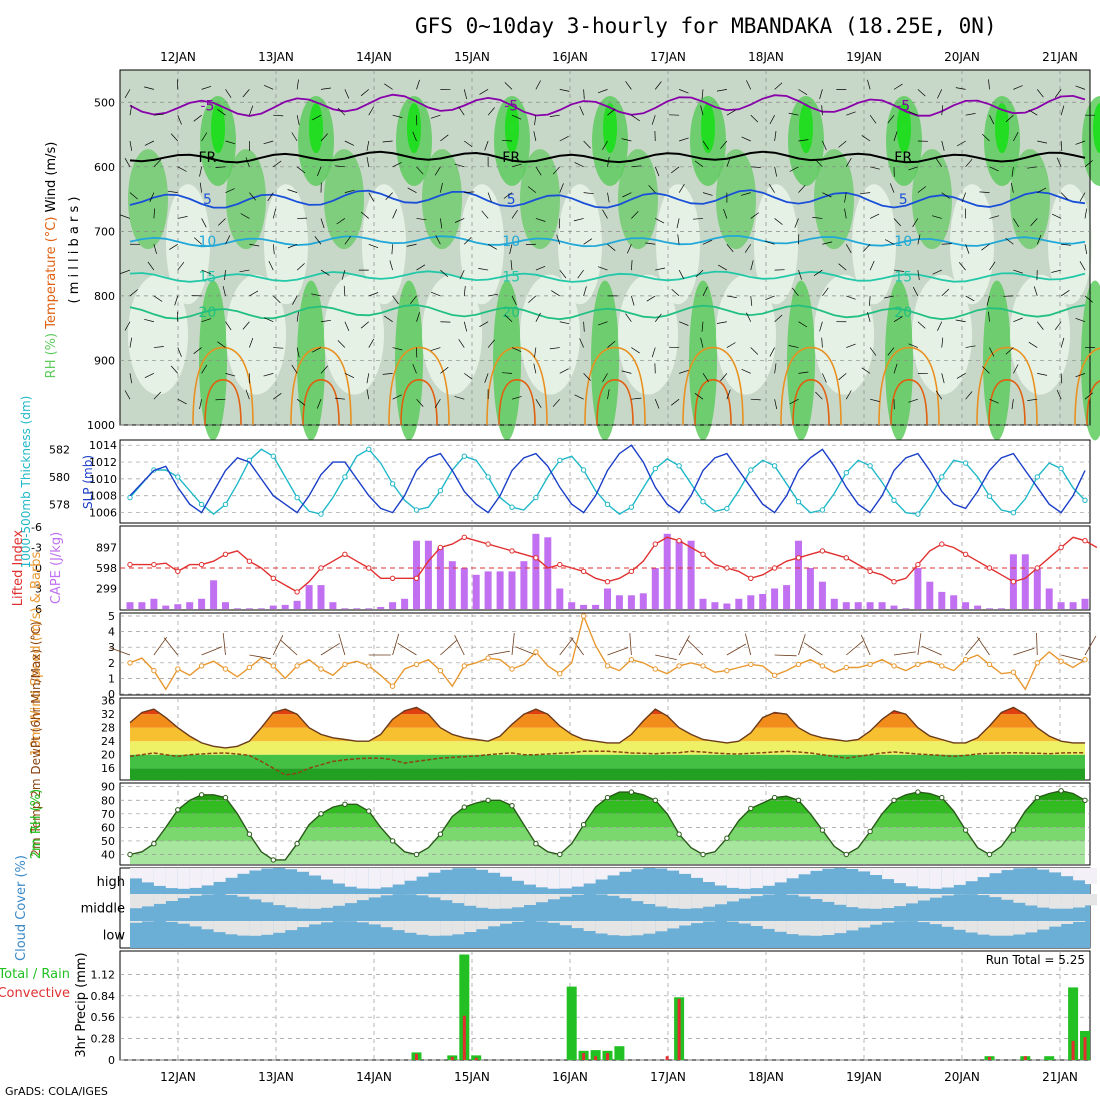 Image resolution: width=1100 pixels, height=1100 pixels. I want to click on isotherm-30-loop, so click(811, 402).